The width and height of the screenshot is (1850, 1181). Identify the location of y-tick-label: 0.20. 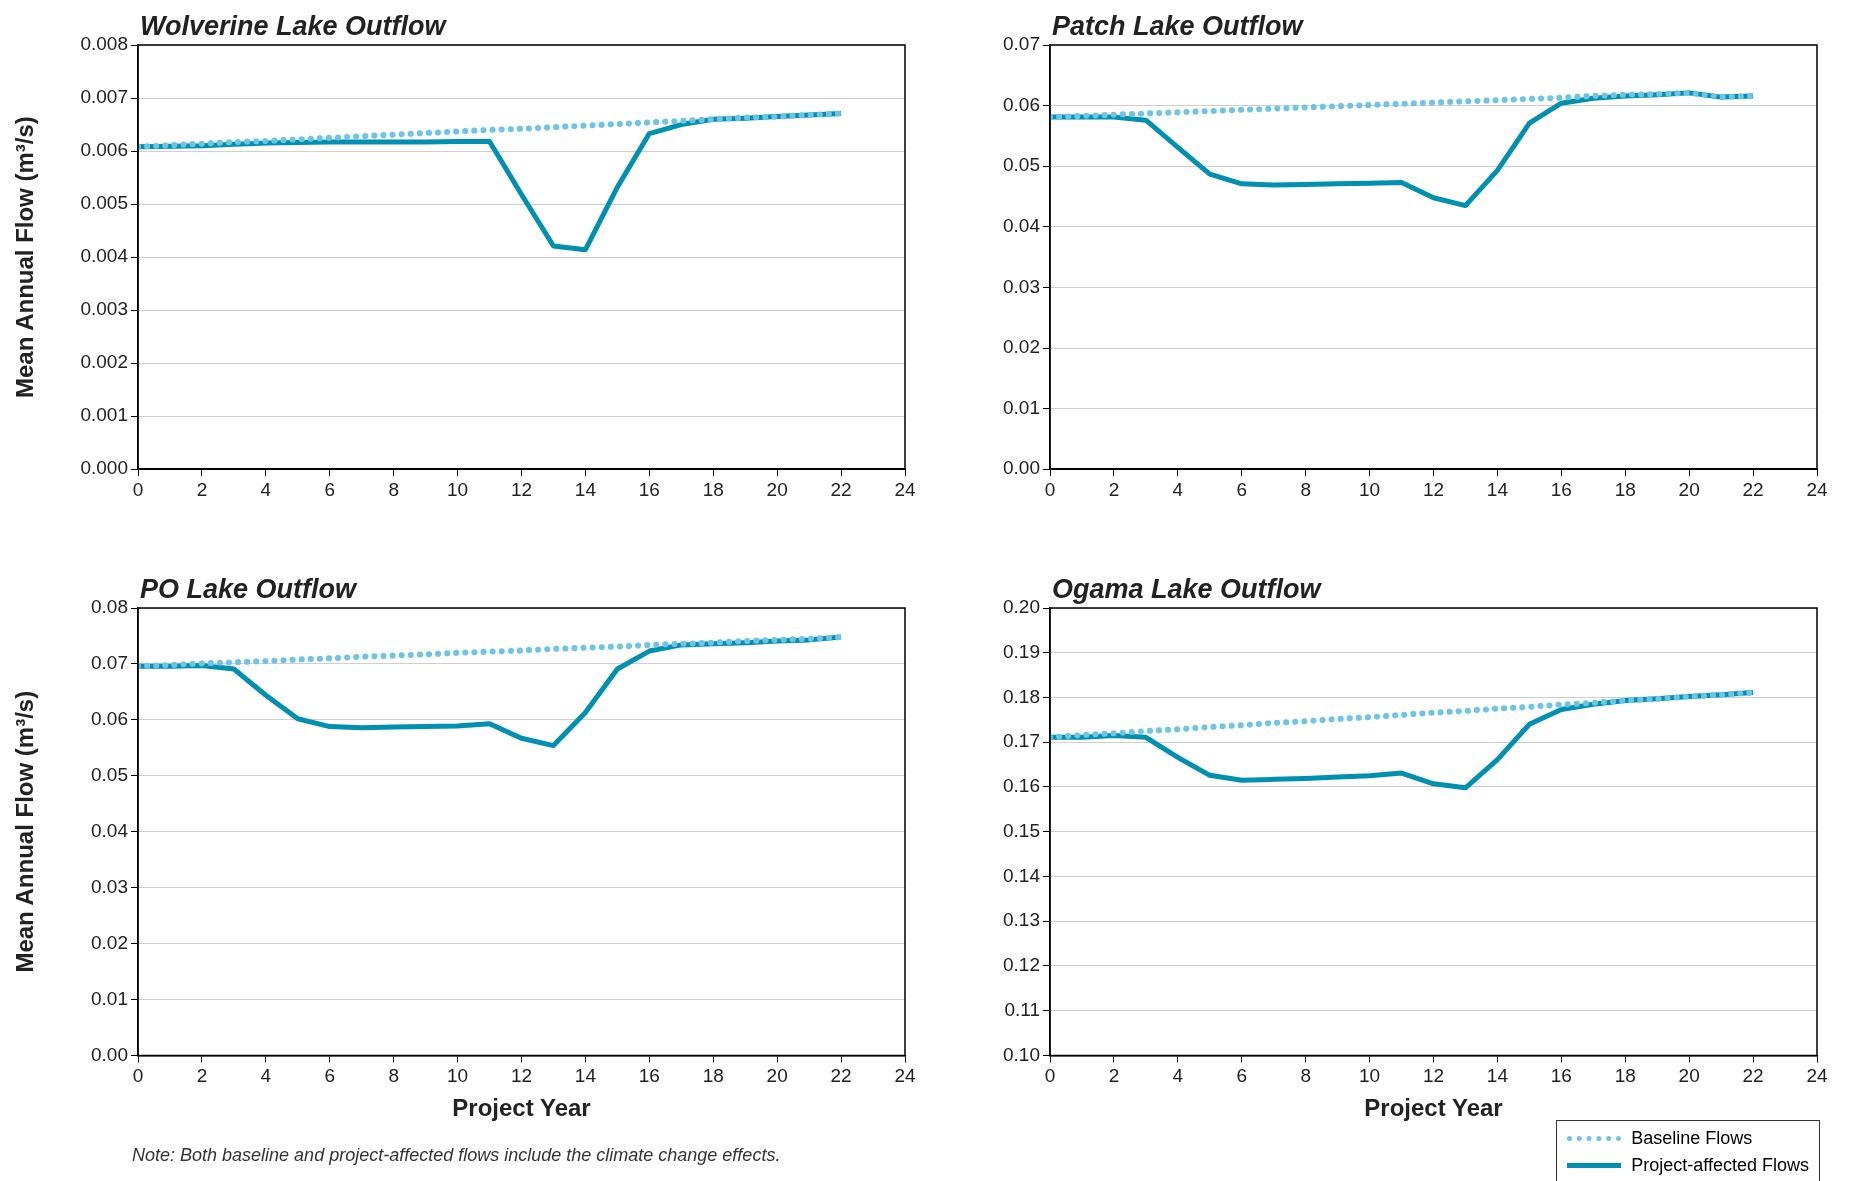
(1021, 607).